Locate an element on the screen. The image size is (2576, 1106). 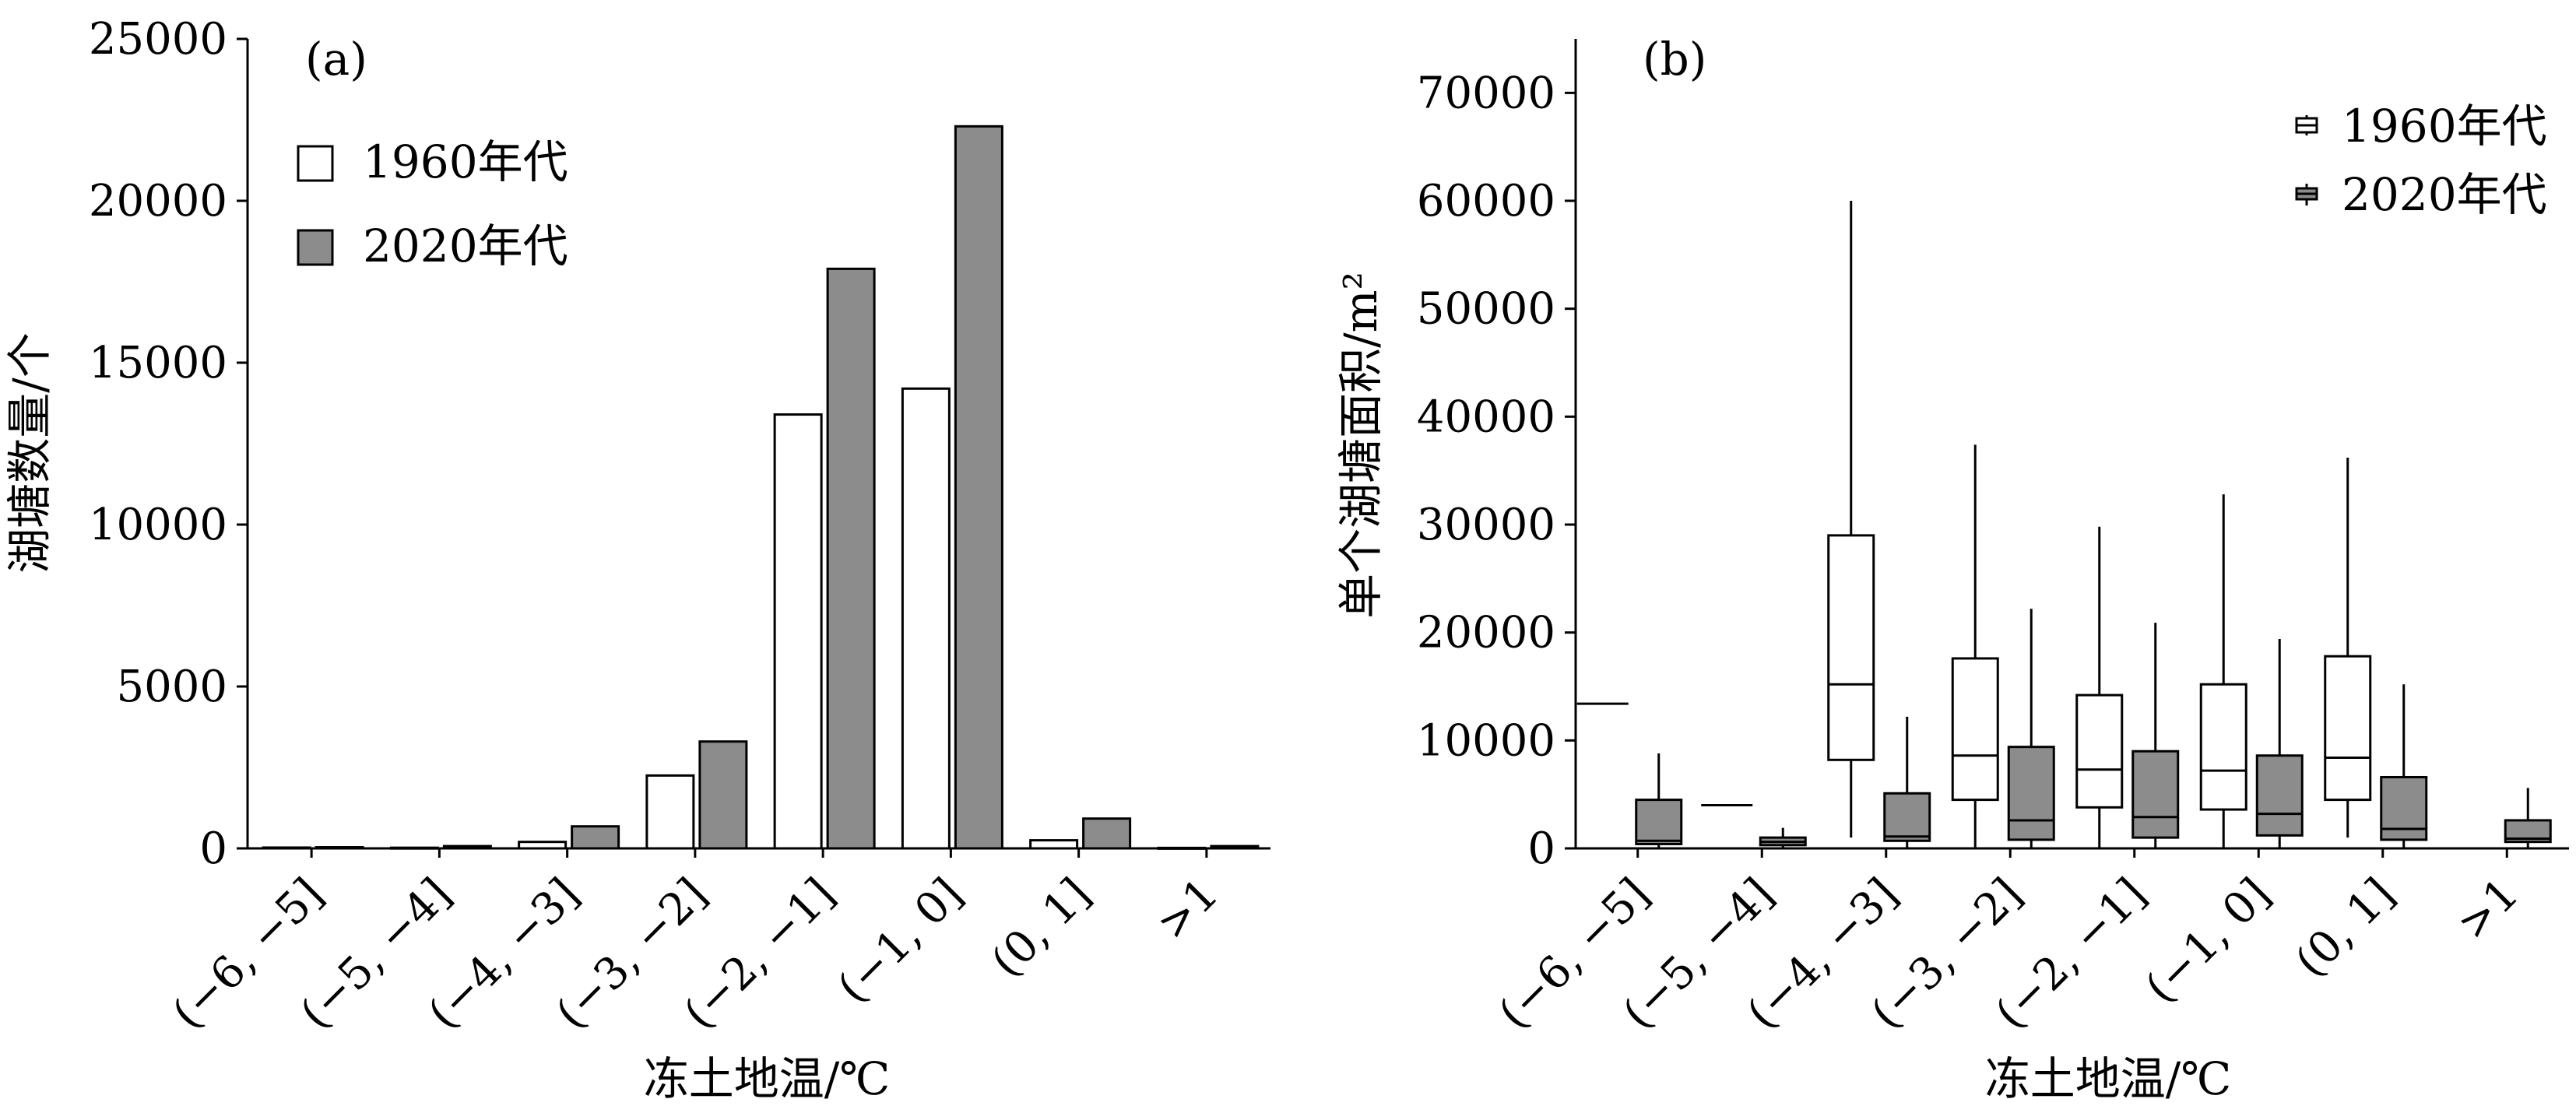
y-tick-label: 40000 is located at coordinates (1486, 416).